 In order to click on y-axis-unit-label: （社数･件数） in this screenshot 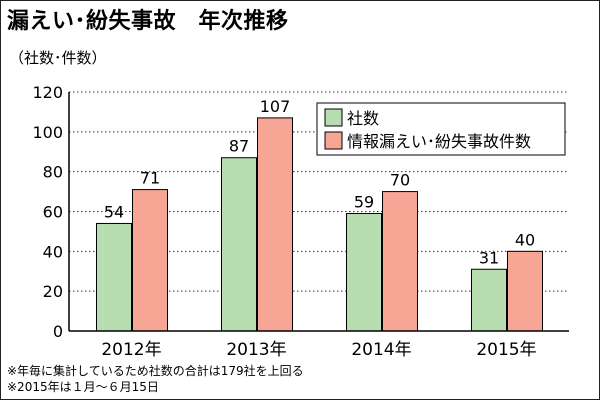, I will do `click(58, 58)`.